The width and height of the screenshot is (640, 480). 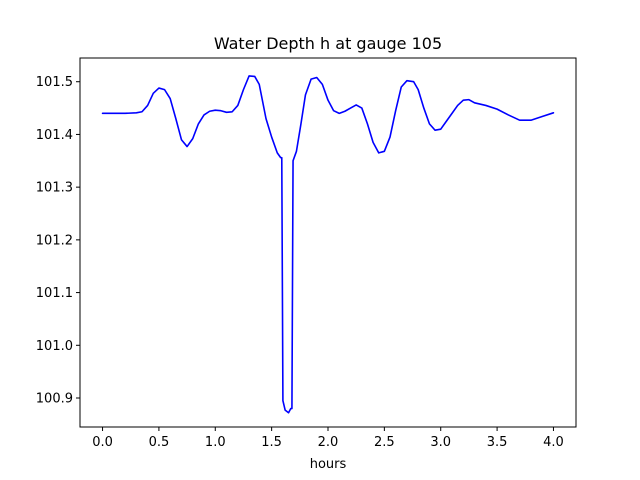 What do you see at coordinates (54, 188) in the screenshot?
I see `y-tick-label: 101.3` at bounding box center [54, 188].